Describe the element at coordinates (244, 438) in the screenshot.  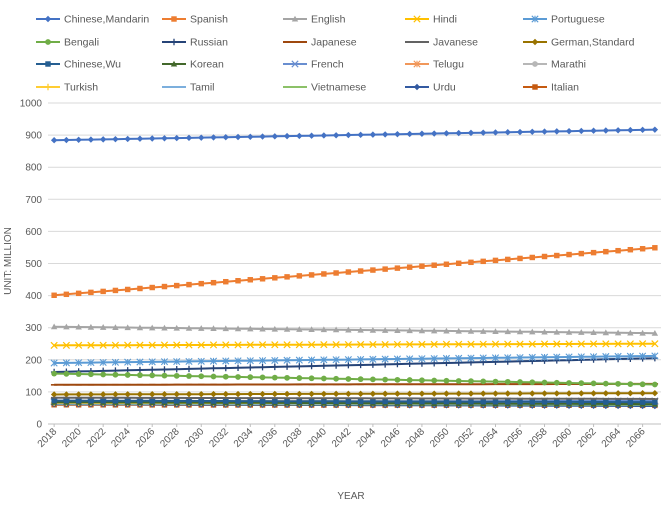
I see `x-tick-label: 2034` at that location.